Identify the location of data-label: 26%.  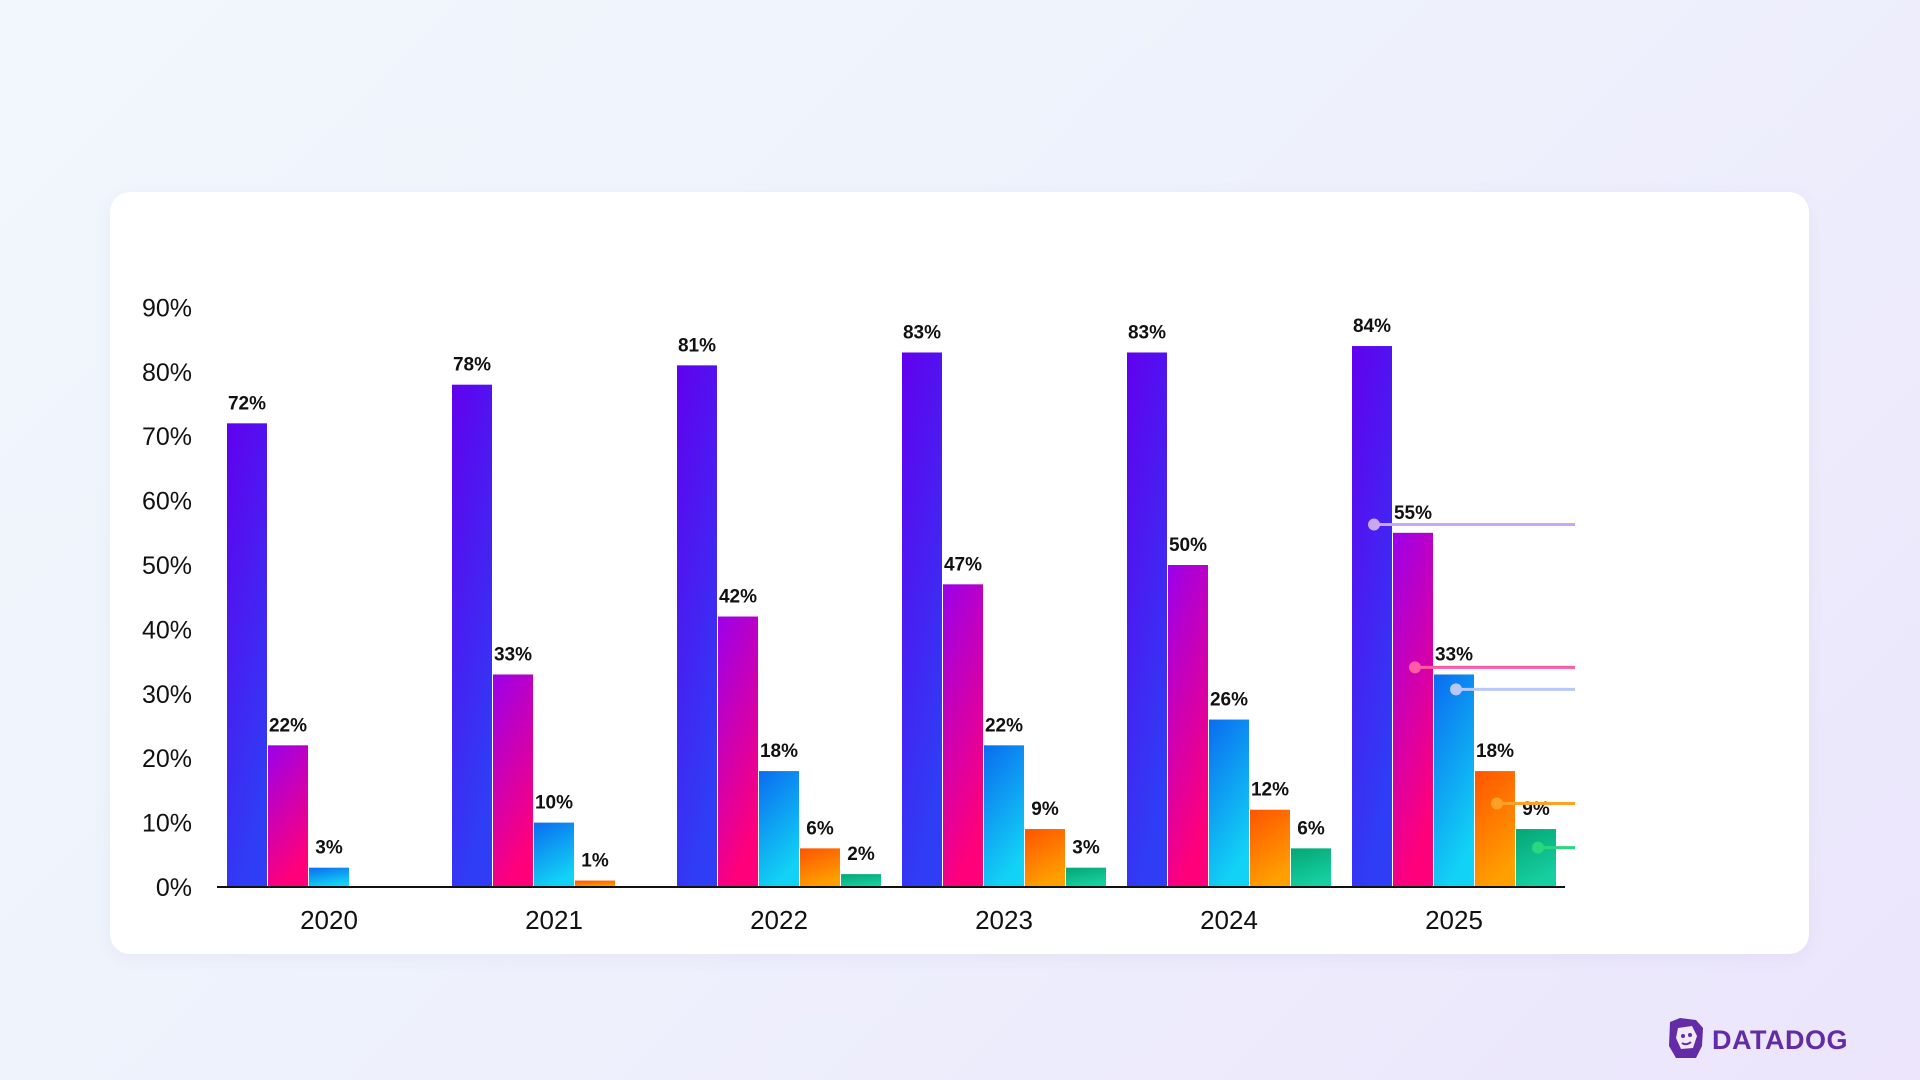
(1229, 700).